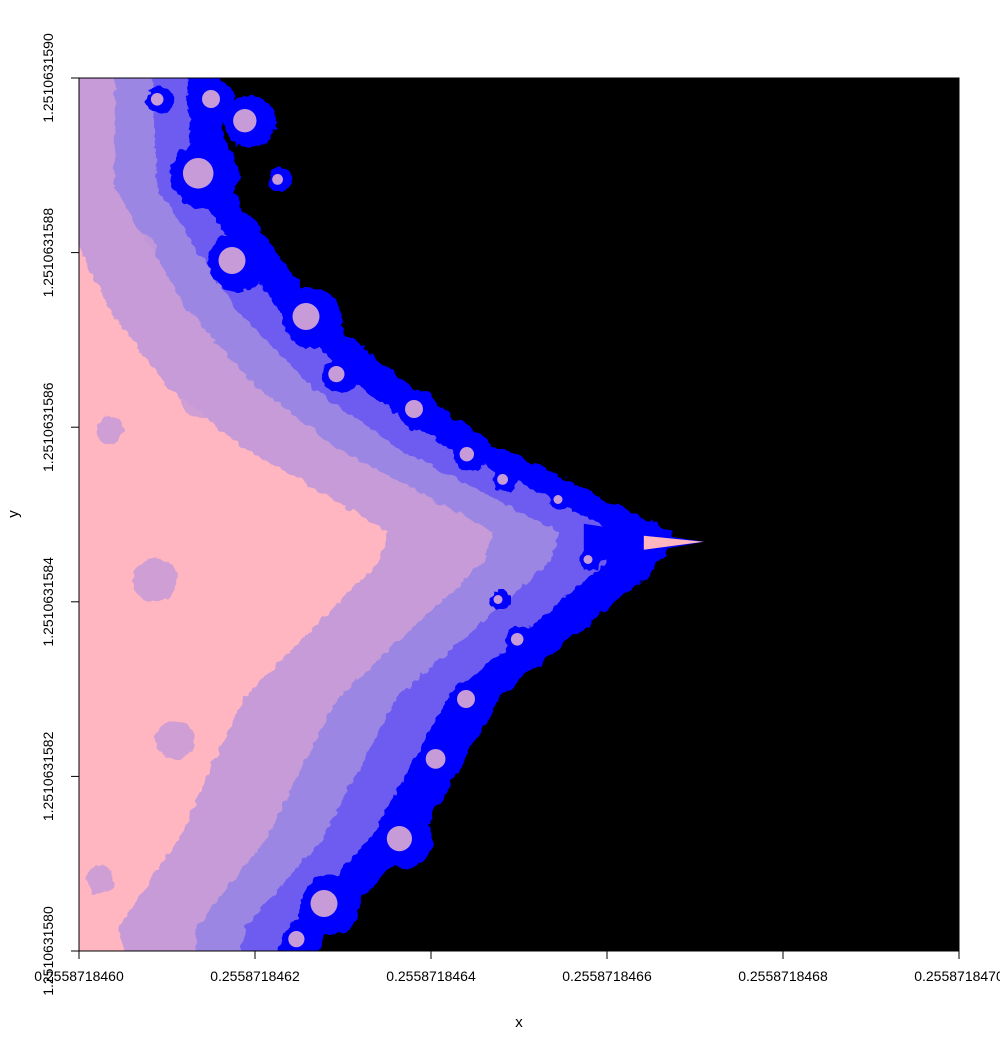  I want to click on x-tick-label: 0.2558718462, so click(255, 976).